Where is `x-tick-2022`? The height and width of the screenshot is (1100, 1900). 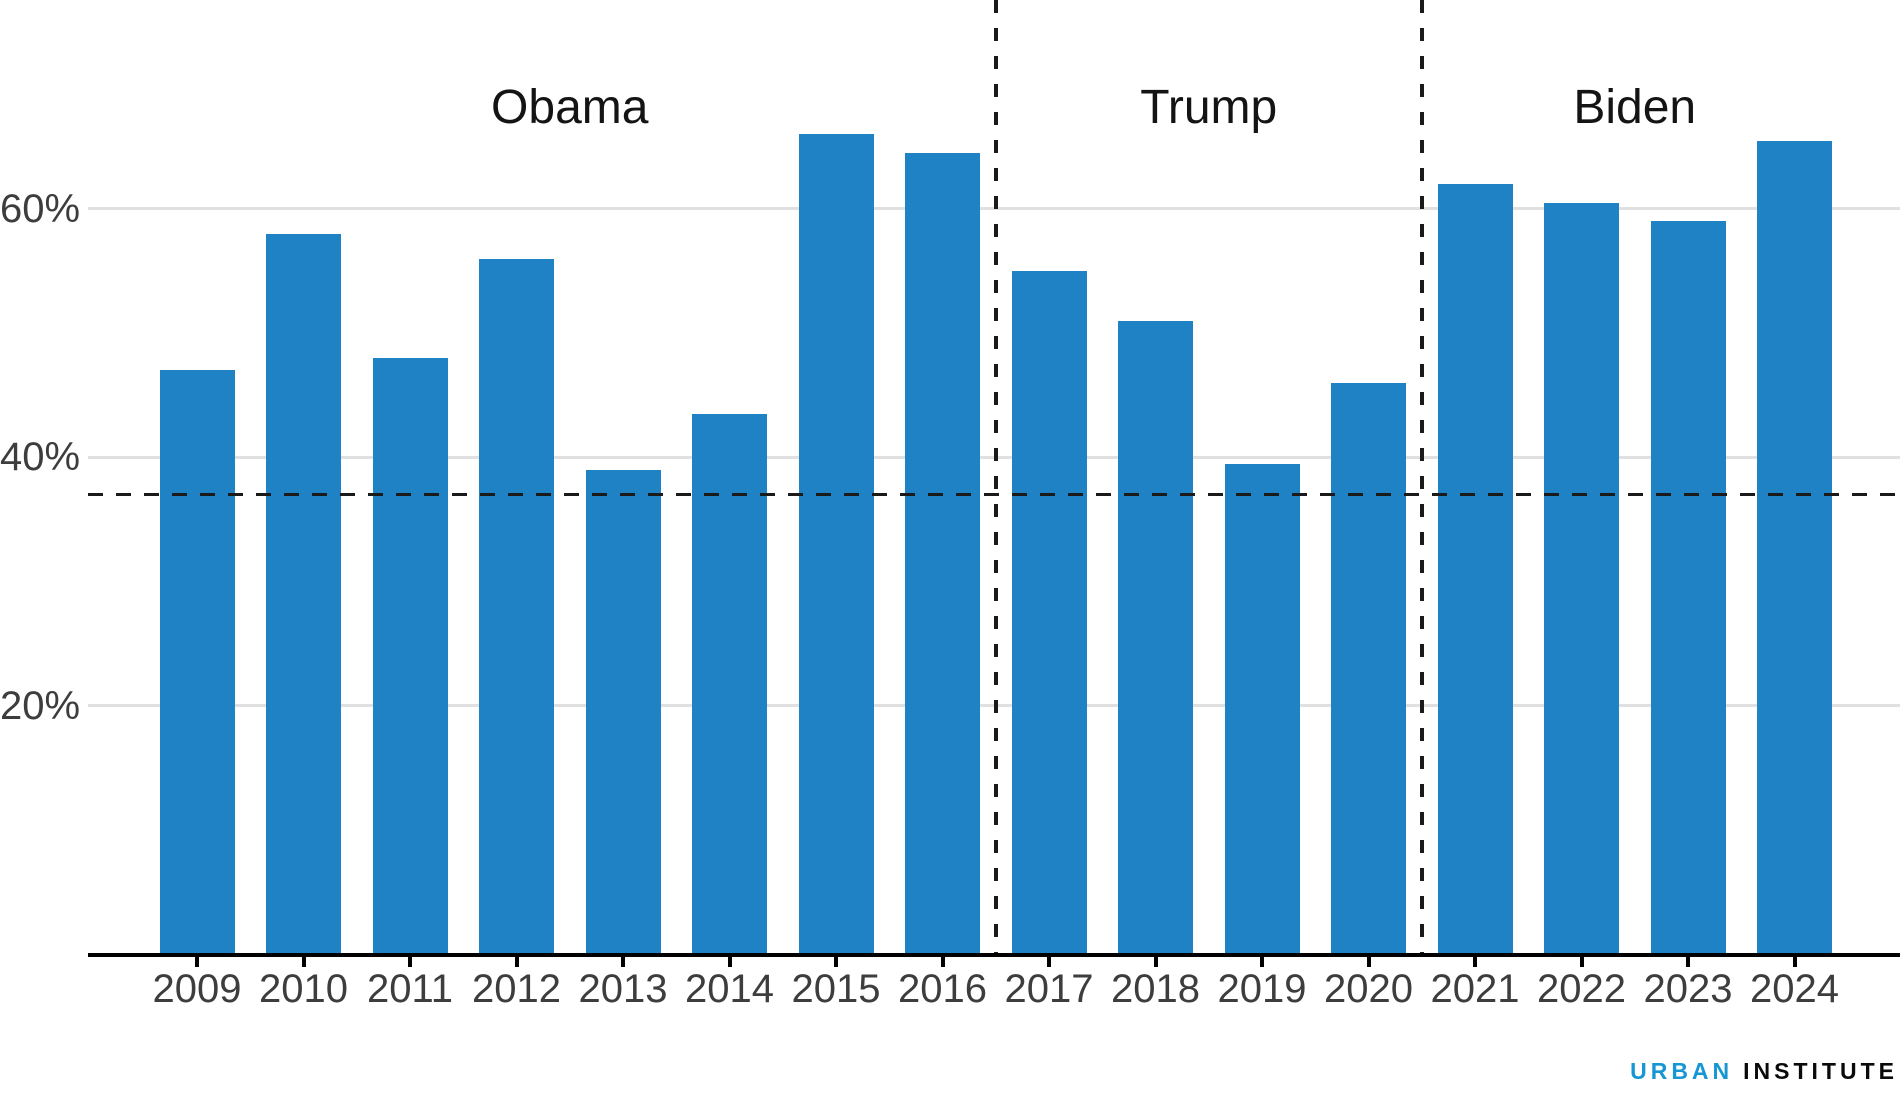
x-tick-2022 is located at coordinates (1581, 962).